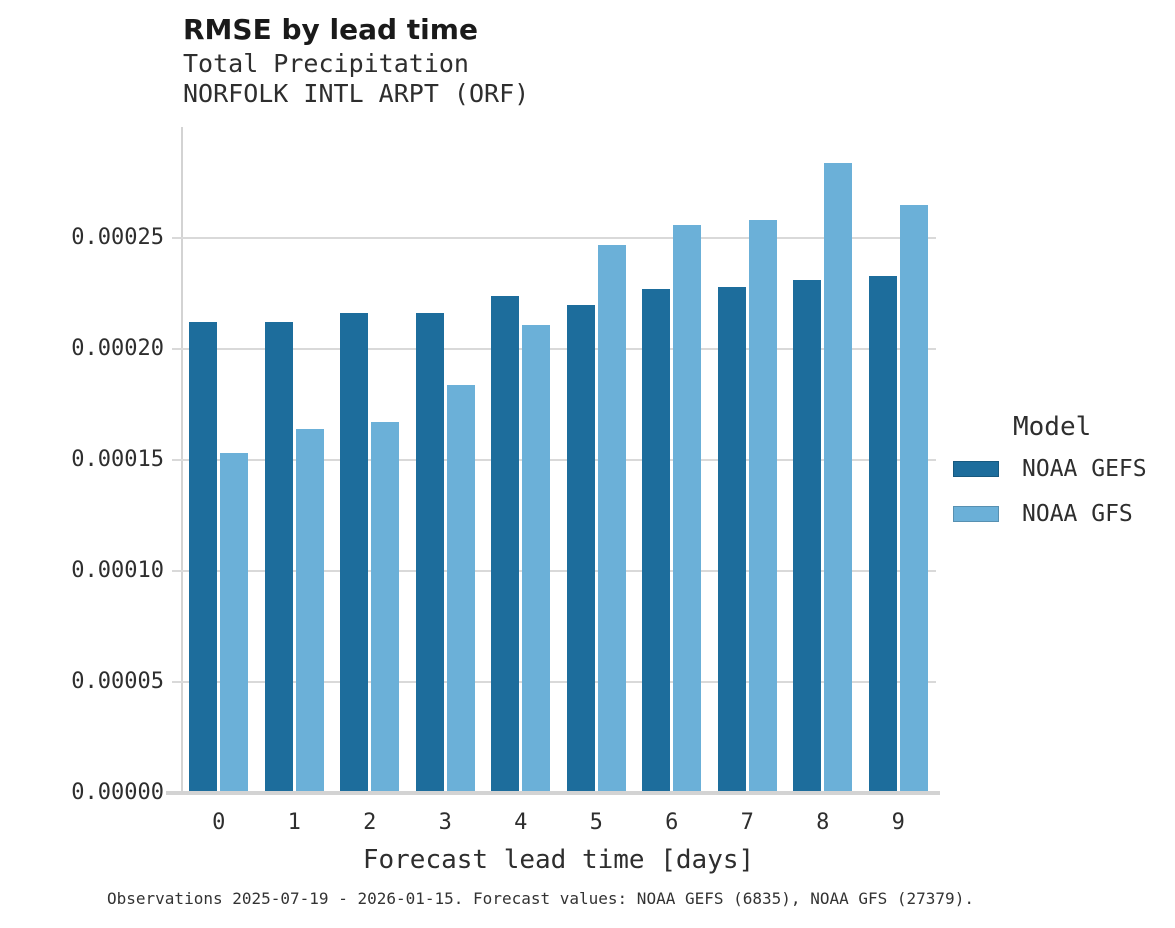  I want to click on gridline-0.00015, so click(558, 460).